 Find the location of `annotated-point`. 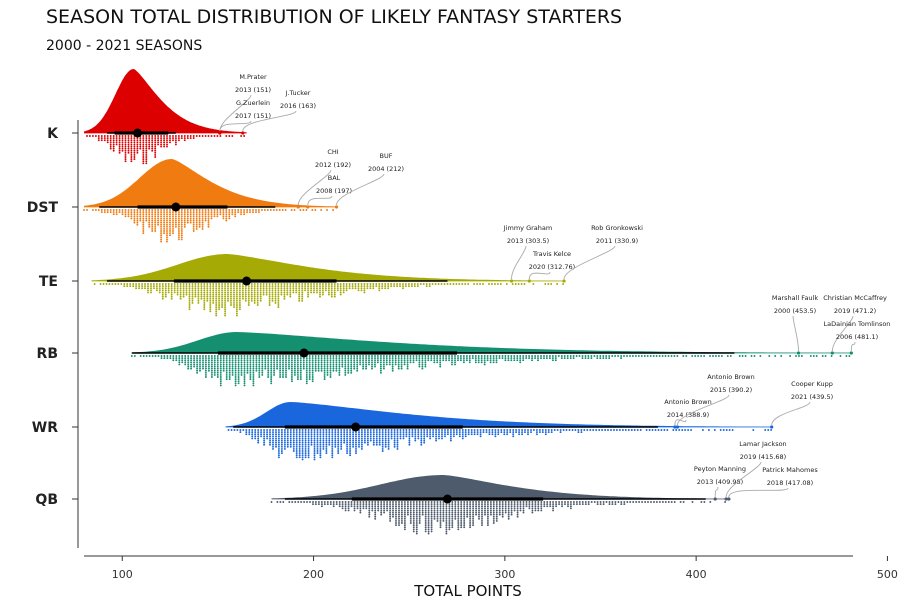

annotated-point is located at coordinates (243, 133).